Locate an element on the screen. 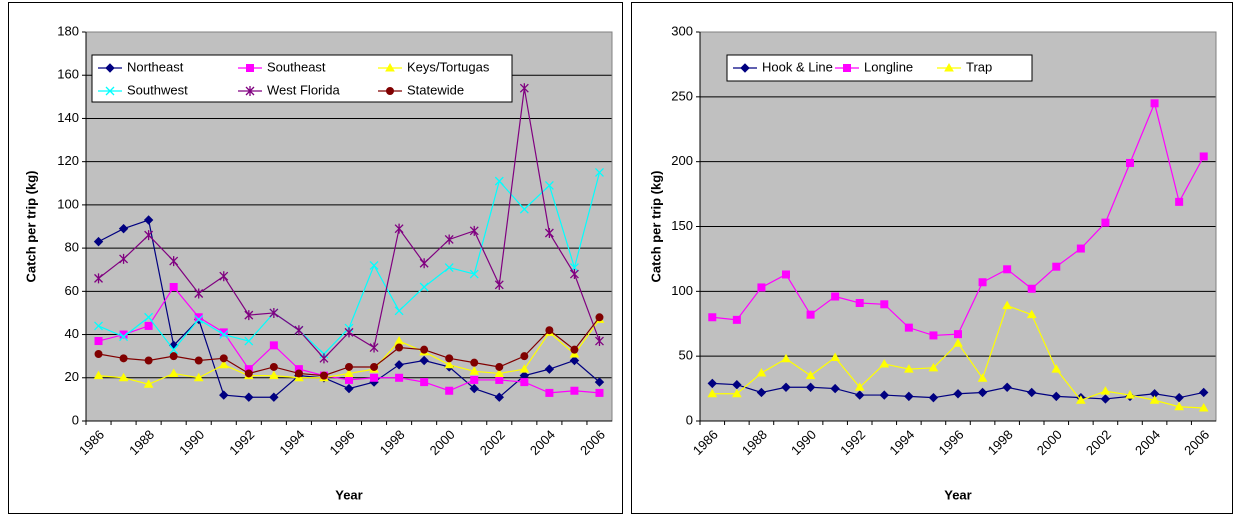 The height and width of the screenshot is (523, 1238). y-axis-title: Catch per trip (kg) is located at coordinates (30, 227).